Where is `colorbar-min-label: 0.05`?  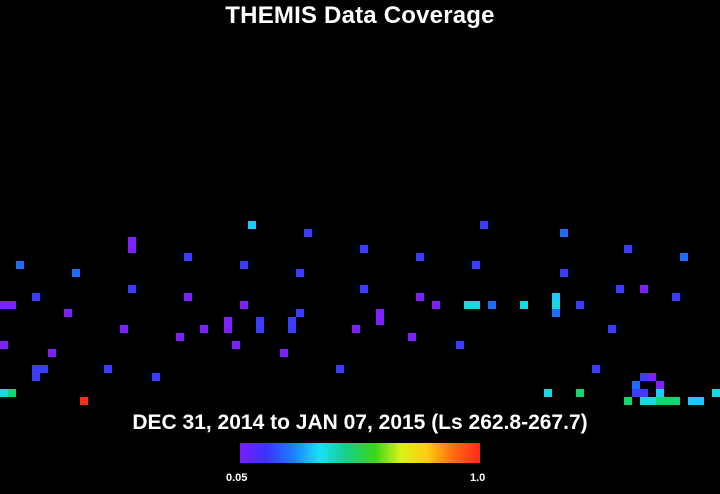 colorbar-min-label: 0.05 is located at coordinates (237, 478).